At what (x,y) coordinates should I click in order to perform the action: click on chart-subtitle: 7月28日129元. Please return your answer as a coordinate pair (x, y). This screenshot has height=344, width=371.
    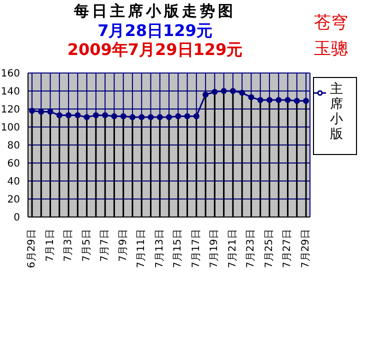
    Looking at the image, I should click on (155, 30).